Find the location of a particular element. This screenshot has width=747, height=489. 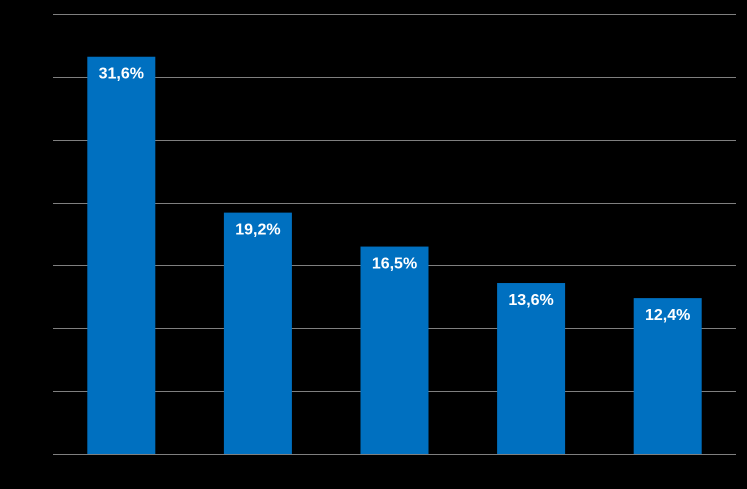

bar-value-label-1: 31,6% is located at coordinates (121, 74).